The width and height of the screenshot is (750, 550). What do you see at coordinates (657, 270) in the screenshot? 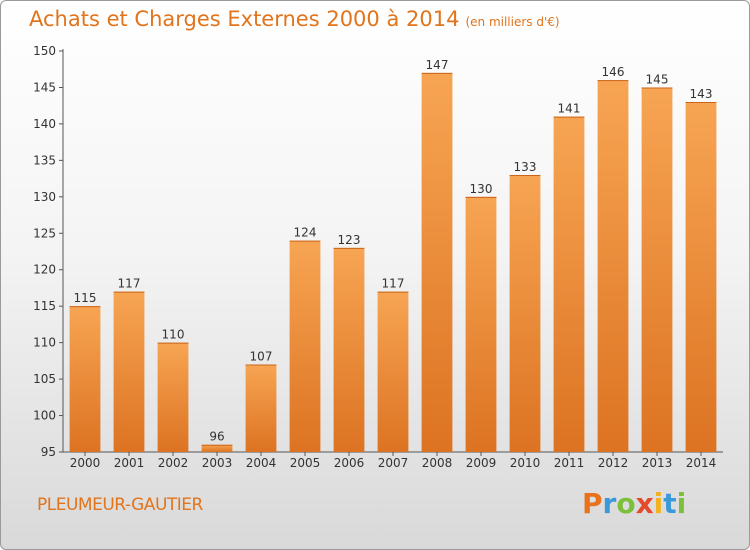
I see `bar-2013` at bounding box center [657, 270].